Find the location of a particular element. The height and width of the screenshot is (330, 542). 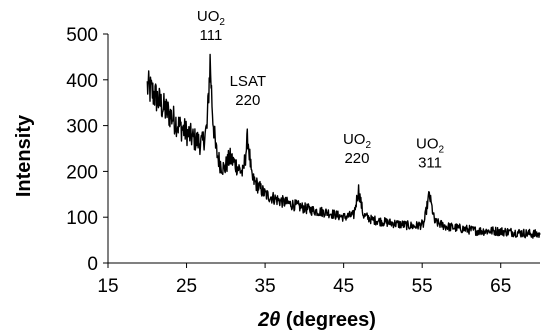

y-tick-label: 400 is located at coordinates (82, 81).